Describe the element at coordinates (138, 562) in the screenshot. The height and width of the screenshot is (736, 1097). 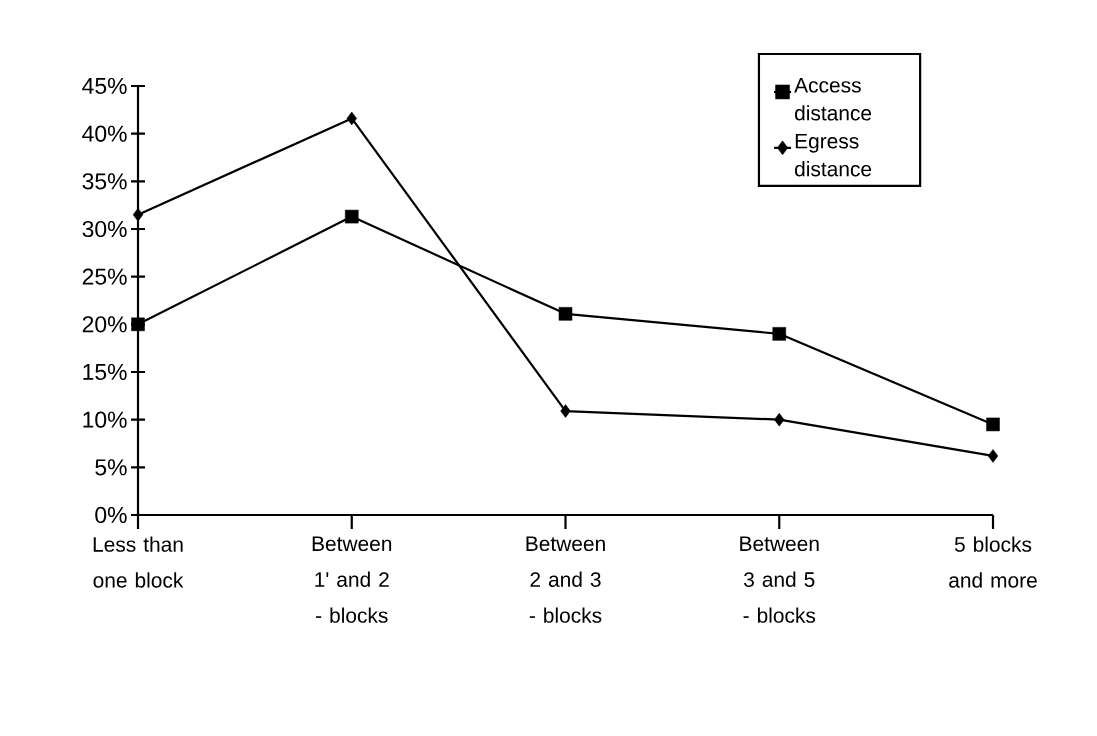
I see `x-tick-label: Less than one block` at that location.